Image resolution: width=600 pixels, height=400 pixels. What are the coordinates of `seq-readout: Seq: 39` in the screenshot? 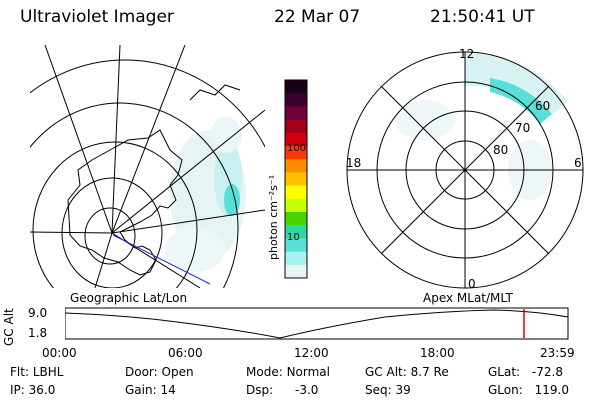 It's located at (388, 390).